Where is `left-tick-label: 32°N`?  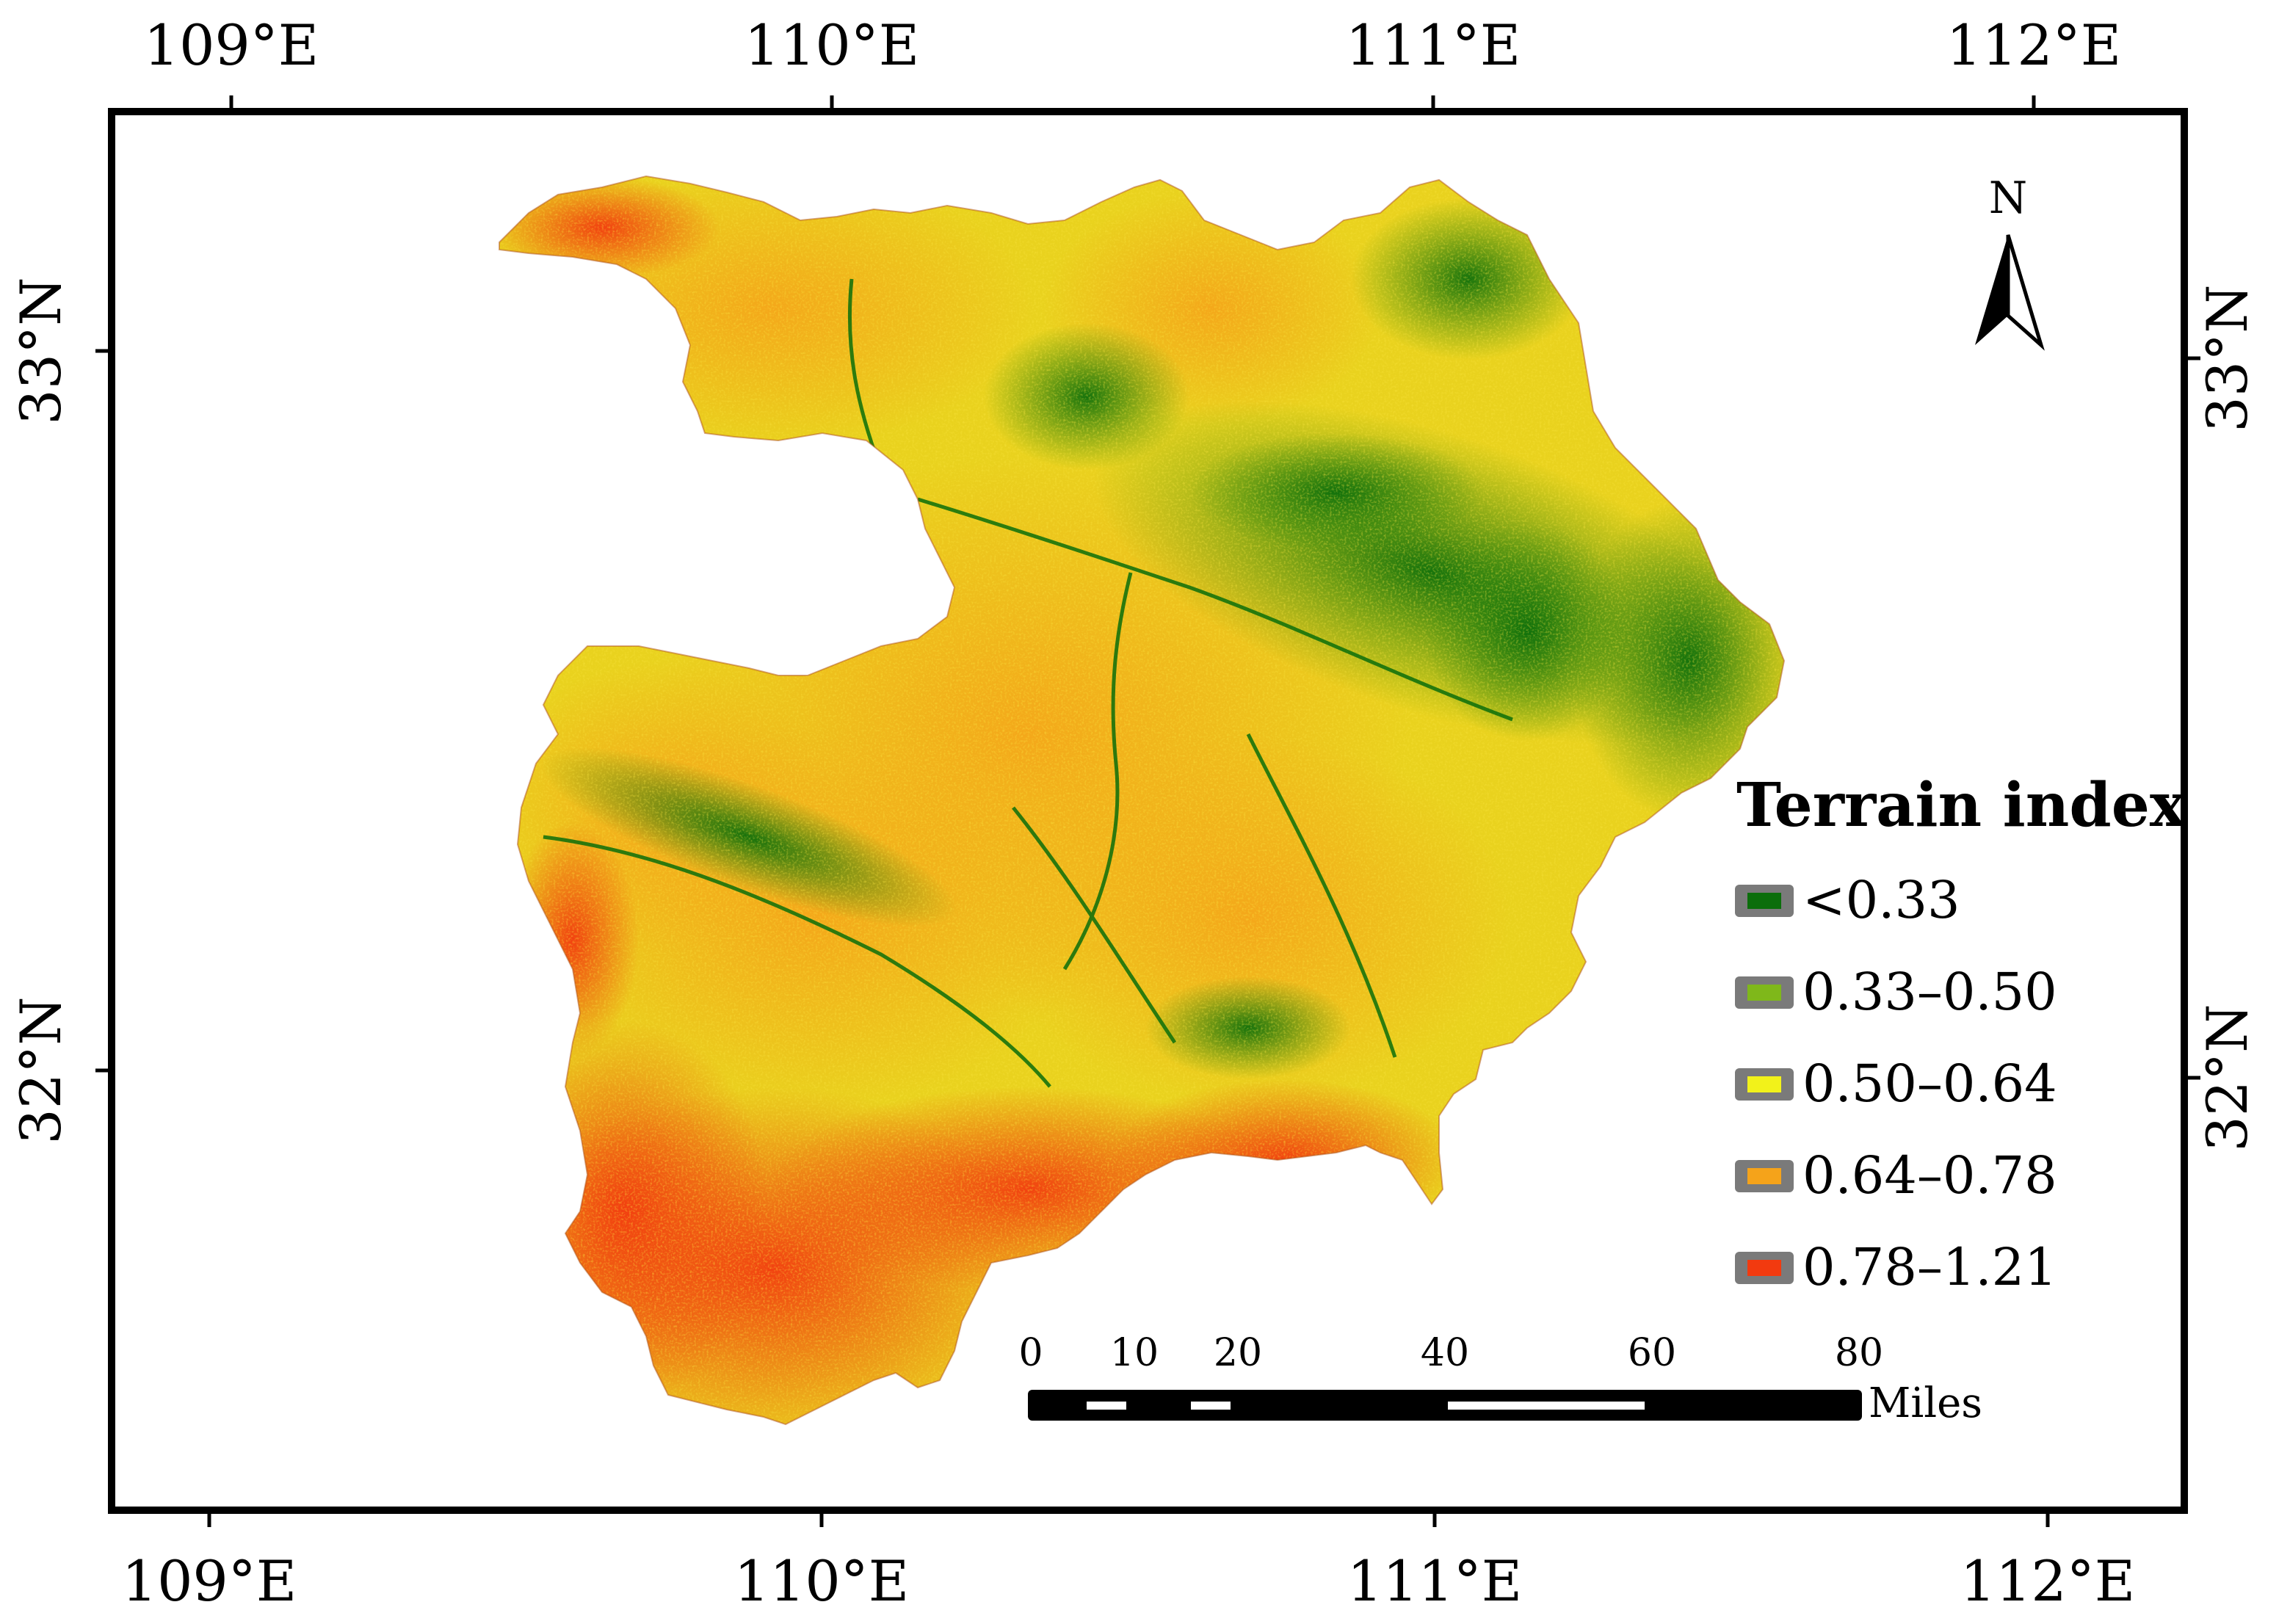 left-tick-label: 32°N is located at coordinates (41, 1070).